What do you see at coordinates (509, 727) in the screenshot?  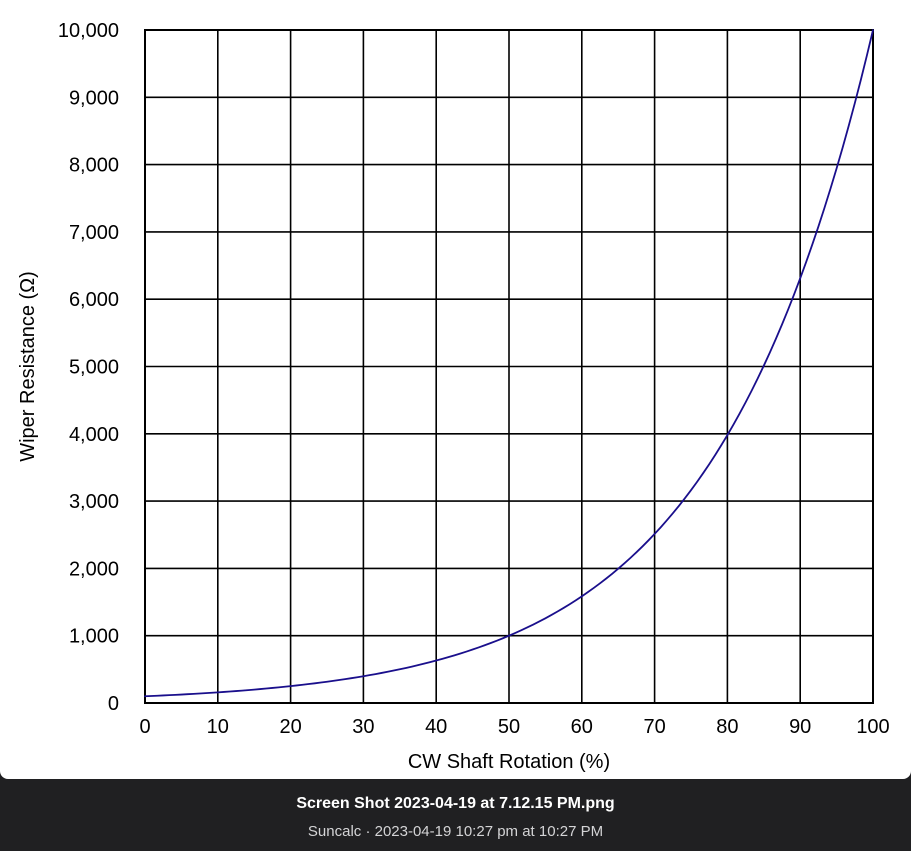 I see `x-tick-label: 50` at bounding box center [509, 727].